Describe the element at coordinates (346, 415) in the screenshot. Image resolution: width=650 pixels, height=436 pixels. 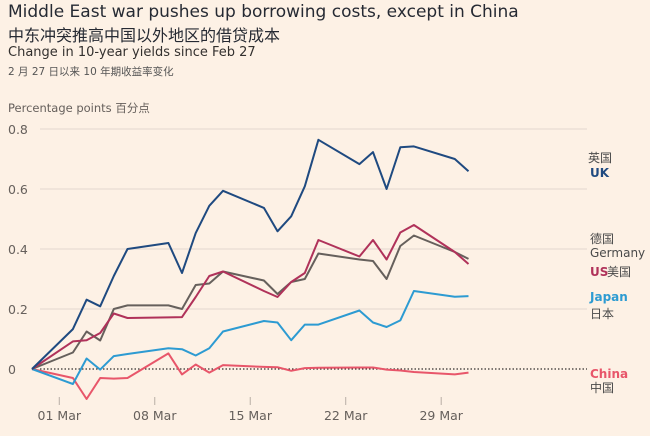
I see `x-tick-label: 22 Mar` at that location.